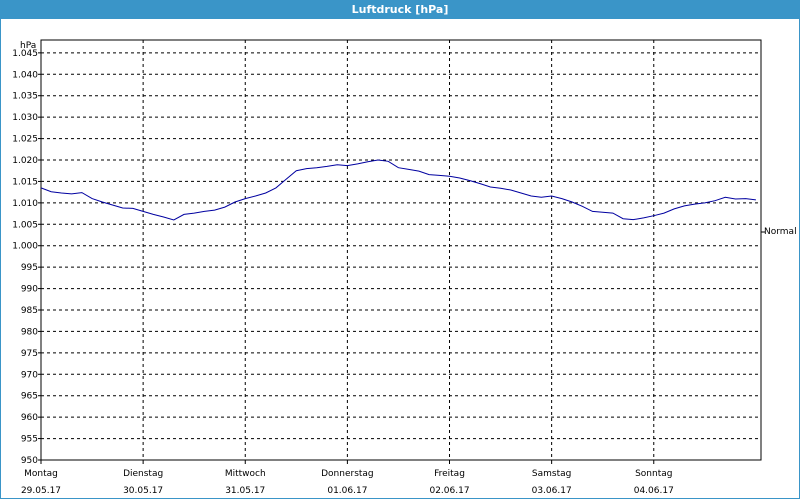 Image resolution: width=800 pixels, height=500 pixels. I want to click on x-tick-day: Freitag, so click(449, 474).